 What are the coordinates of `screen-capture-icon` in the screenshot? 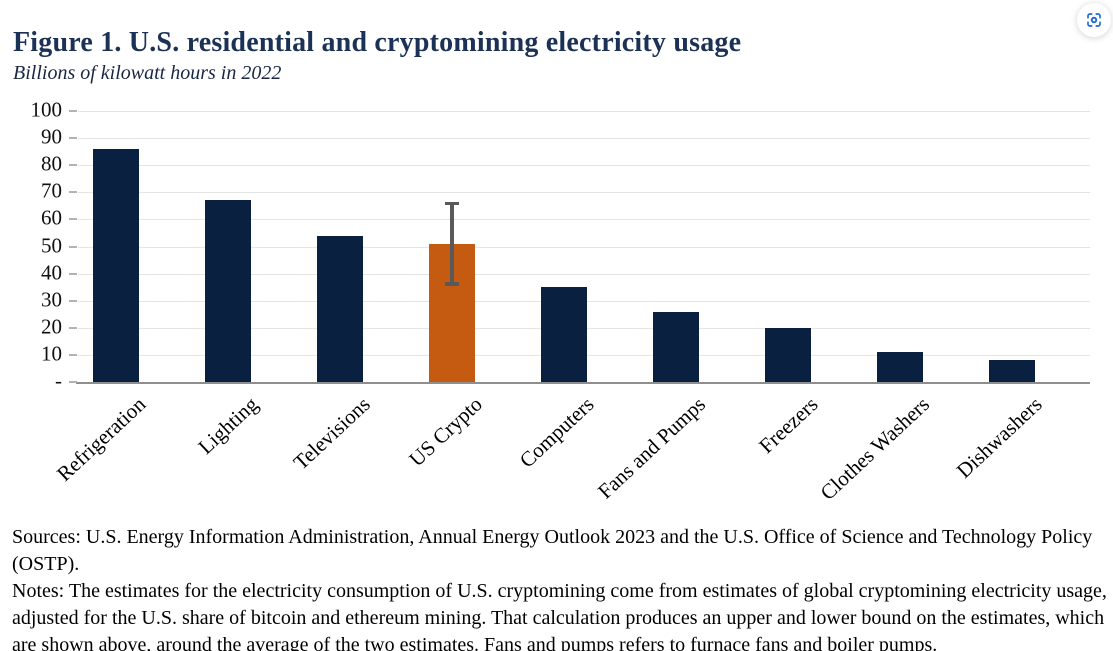 It's located at (1094, 20).